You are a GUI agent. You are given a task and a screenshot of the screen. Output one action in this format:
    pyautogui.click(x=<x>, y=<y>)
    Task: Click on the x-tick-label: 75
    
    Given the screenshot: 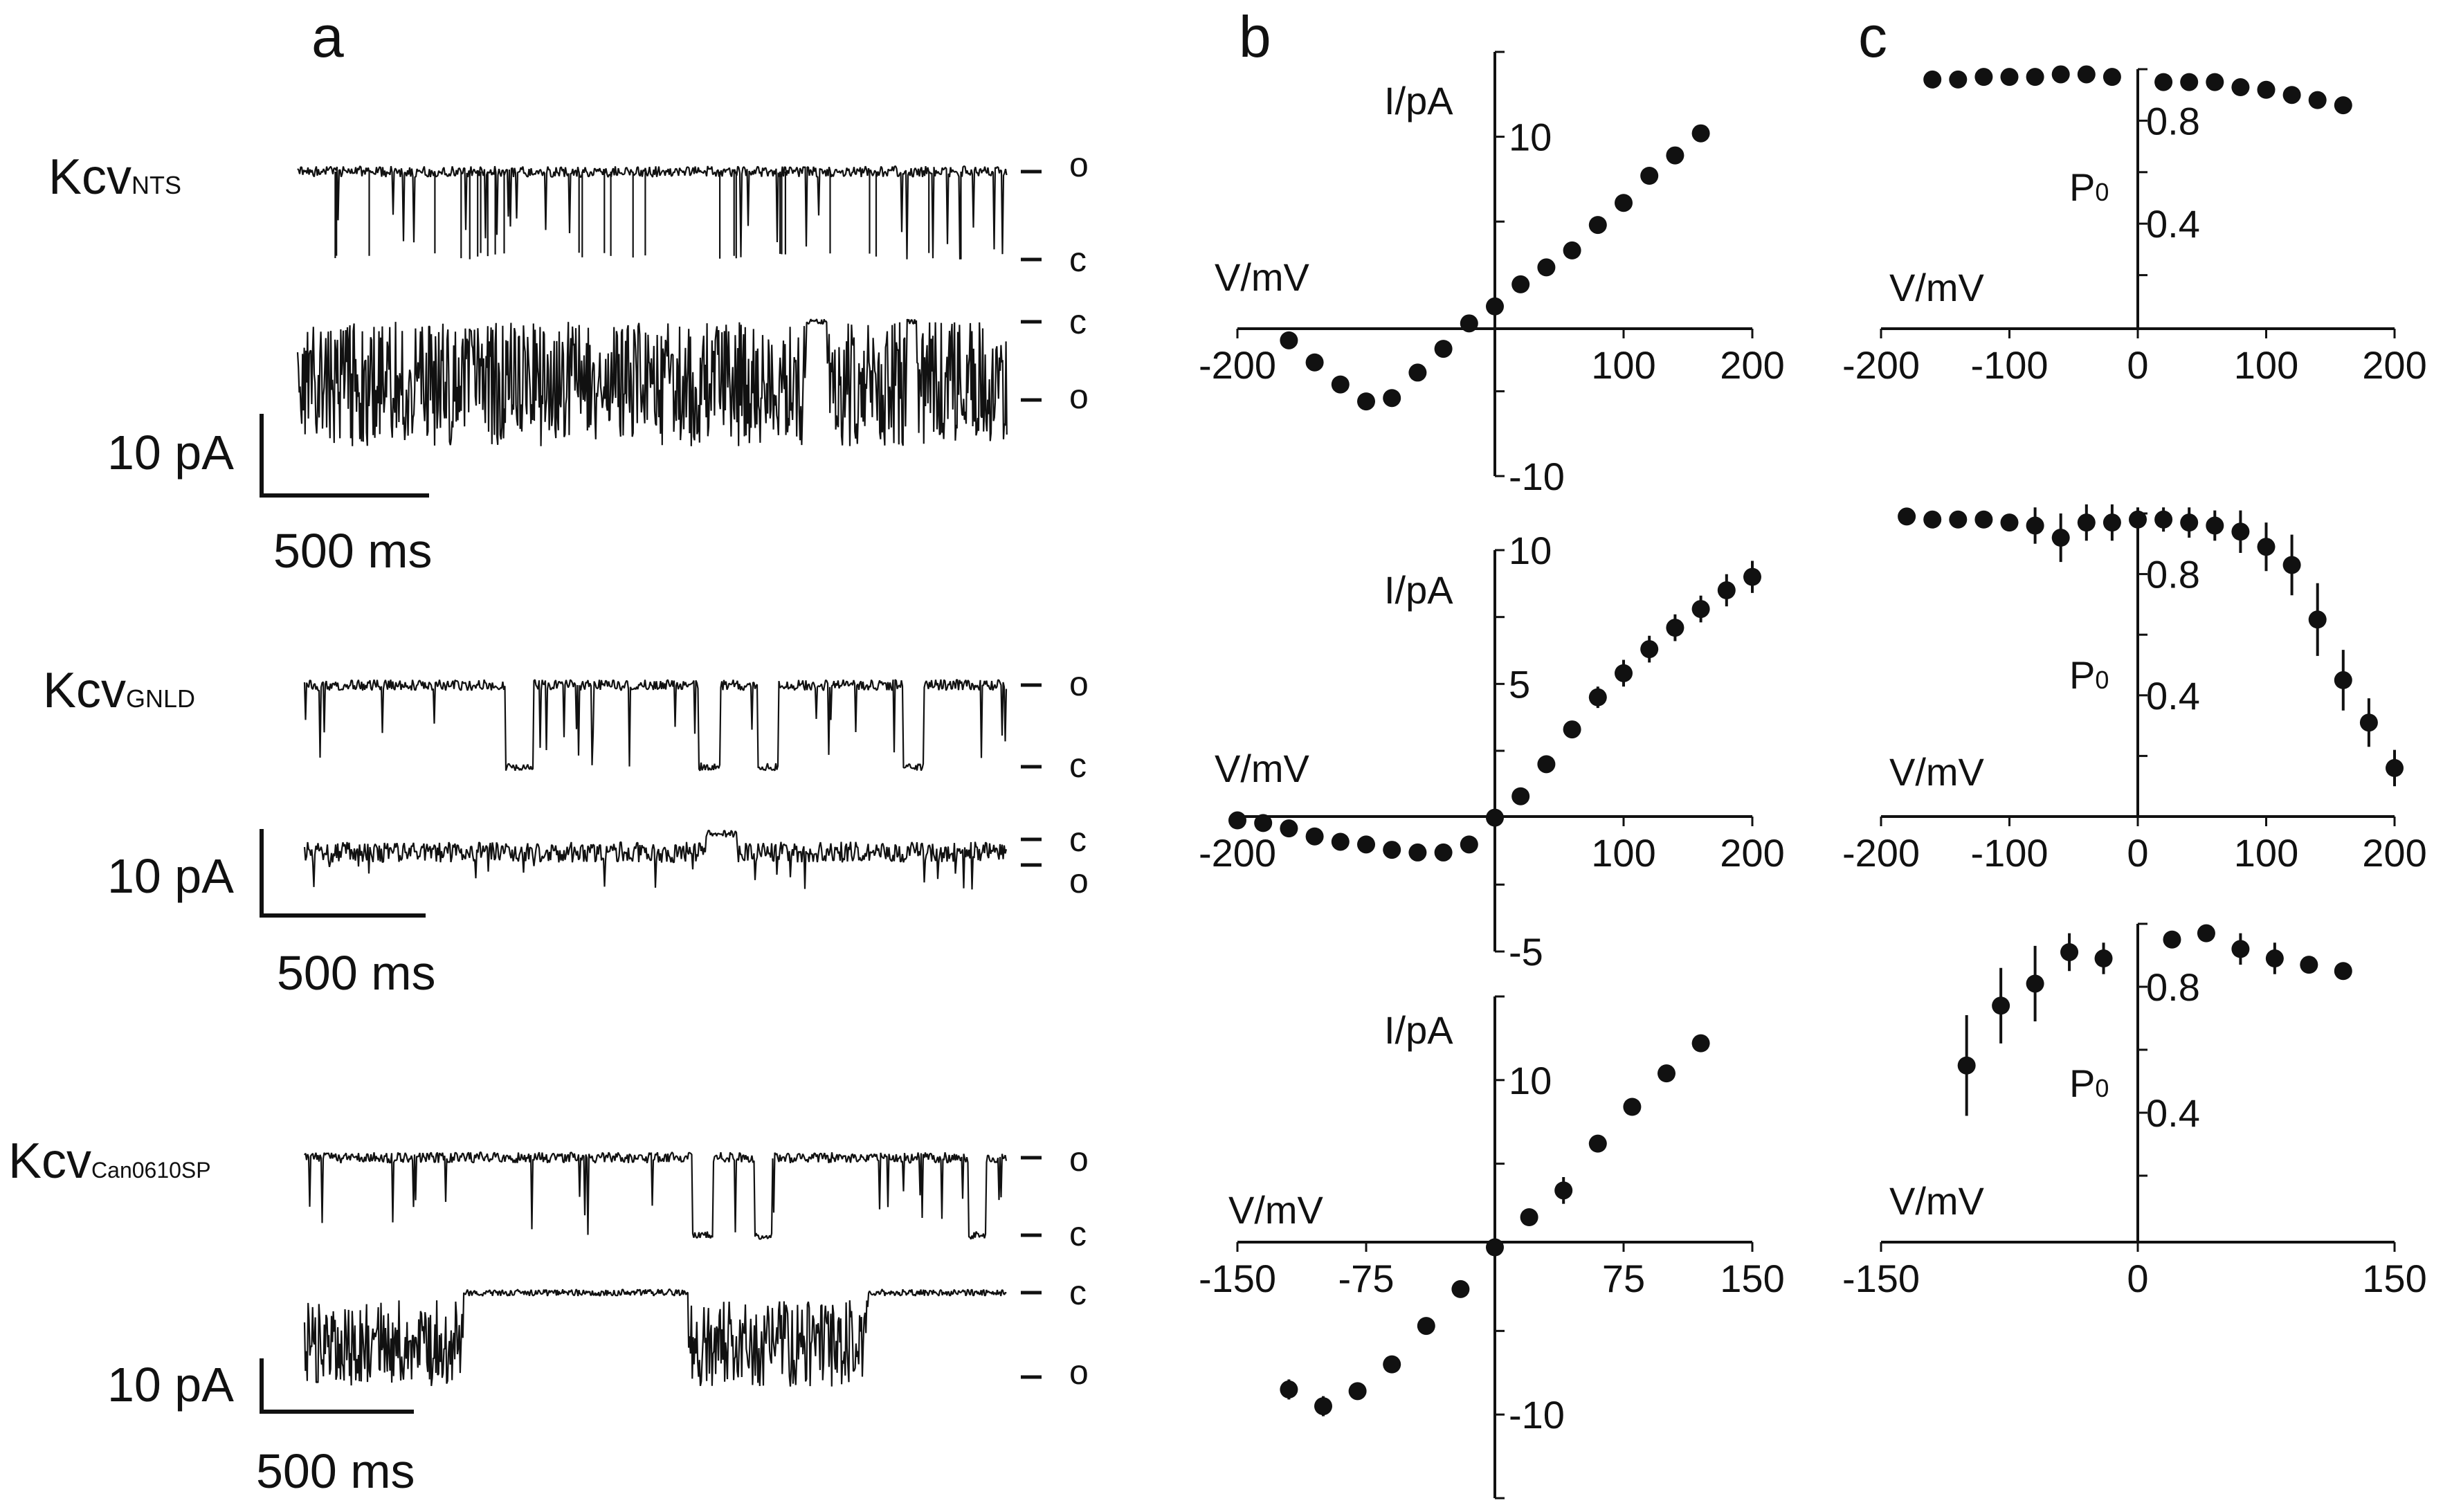 What is the action you would take?
    pyautogui.click(x=1623, y=1278)
    